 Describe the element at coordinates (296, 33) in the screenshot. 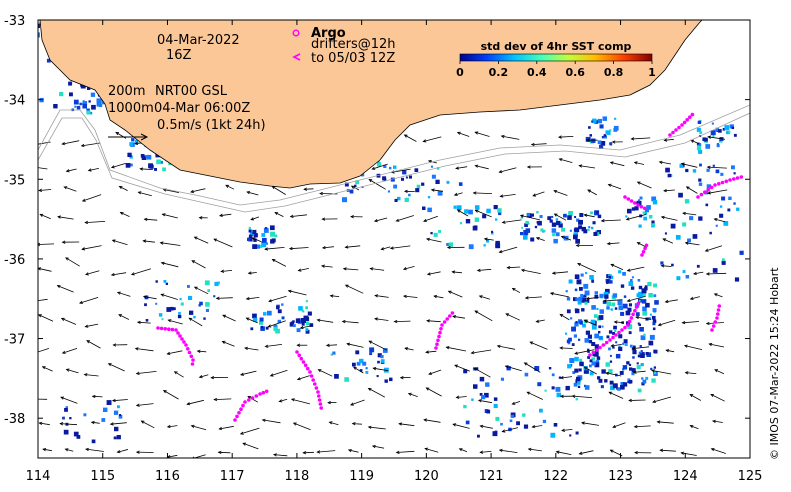

I see `argo-marker-icon` at that location.